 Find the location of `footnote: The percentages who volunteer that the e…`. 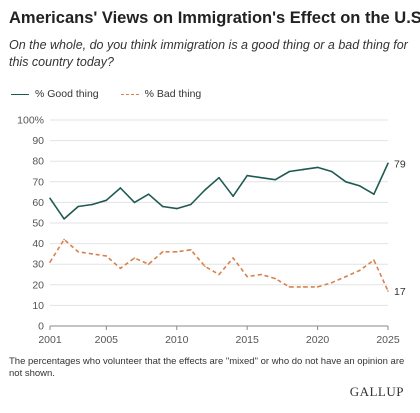

footnote: The percentages who volunteer that the e… is located at coordinates (207, 367).